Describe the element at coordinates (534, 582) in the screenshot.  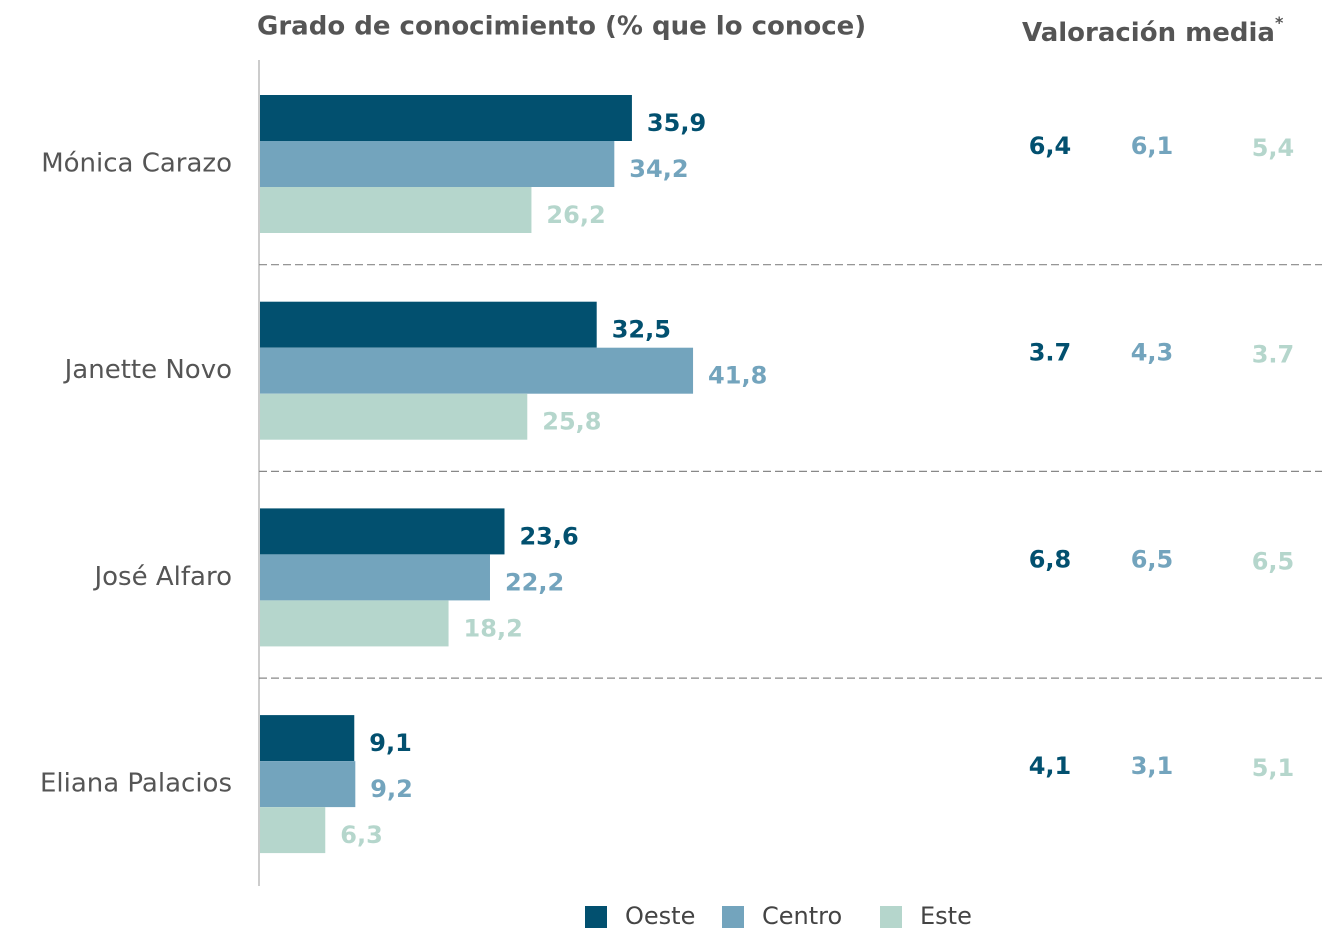
I see `value-label: 22,2` at that location.